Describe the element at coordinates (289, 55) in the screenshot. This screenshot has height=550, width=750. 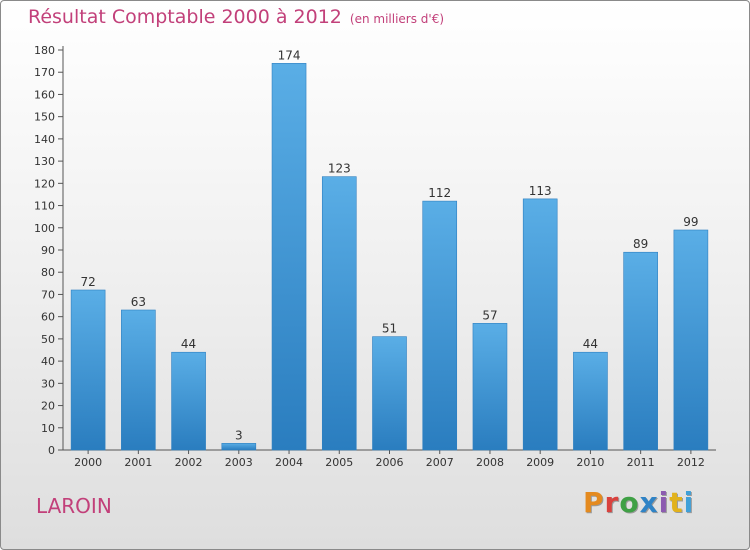
I see `bar-value-label: 174` at that location.